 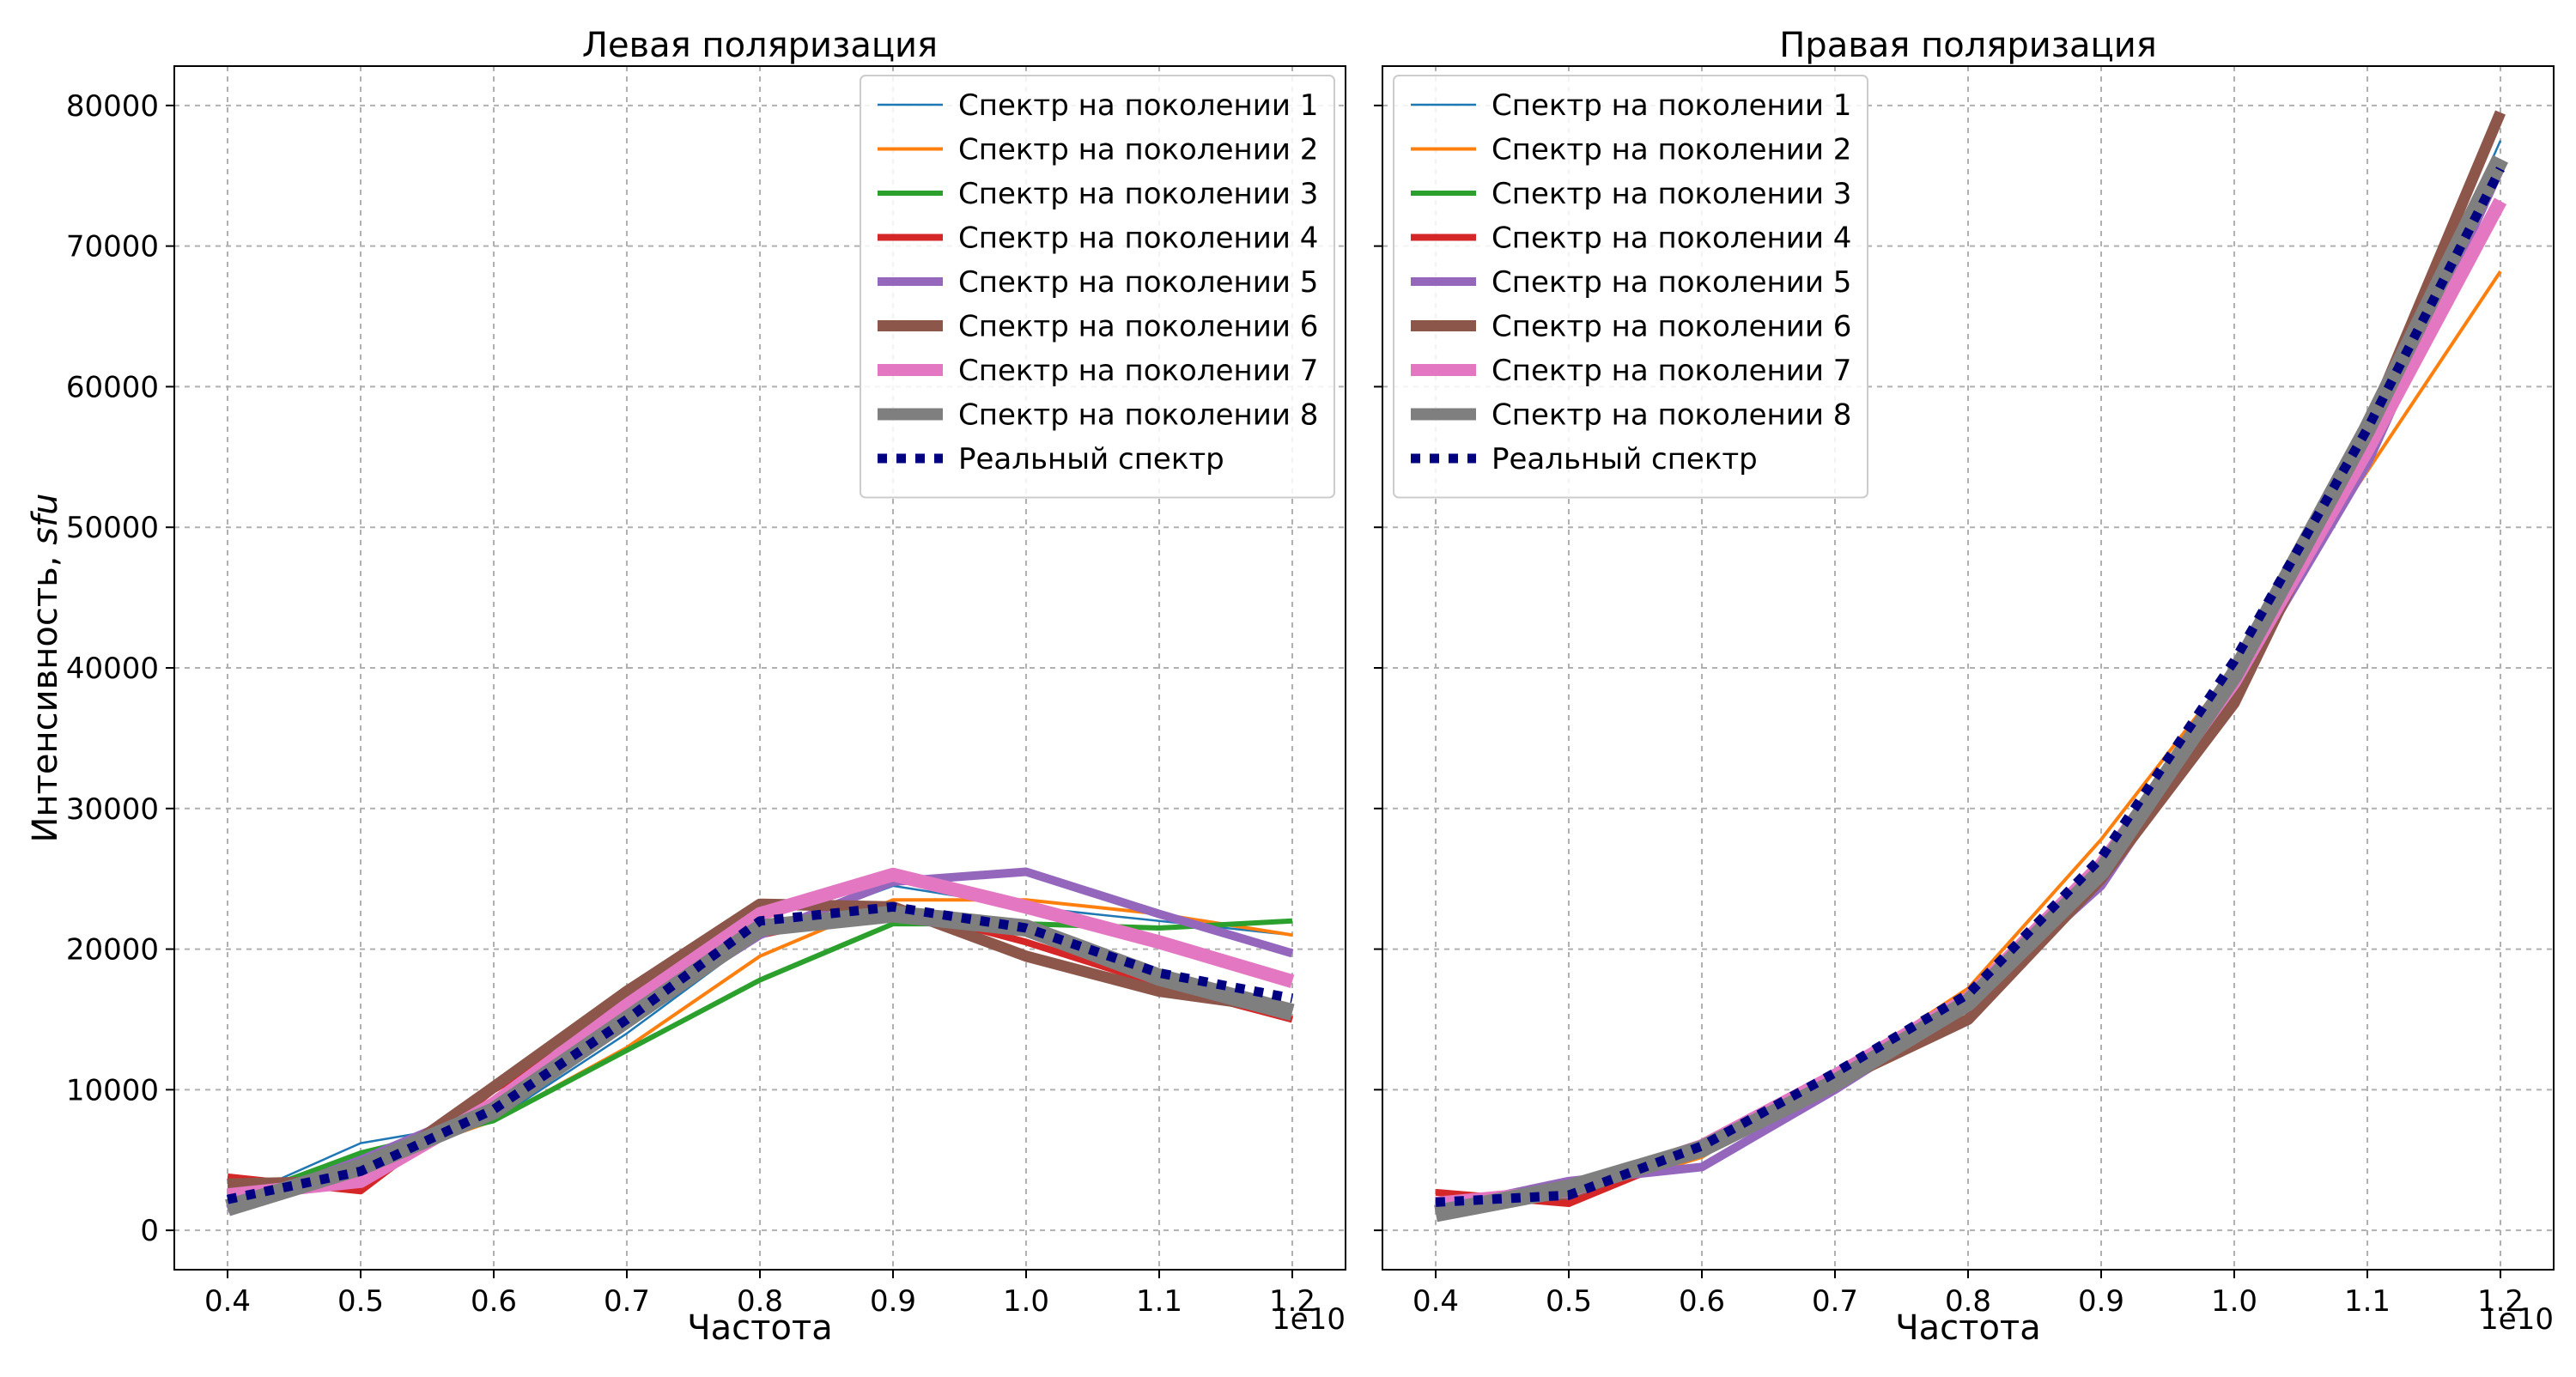 I want to click on y-axis-title-text: Интенсивность,, so click(x=45, y=694).